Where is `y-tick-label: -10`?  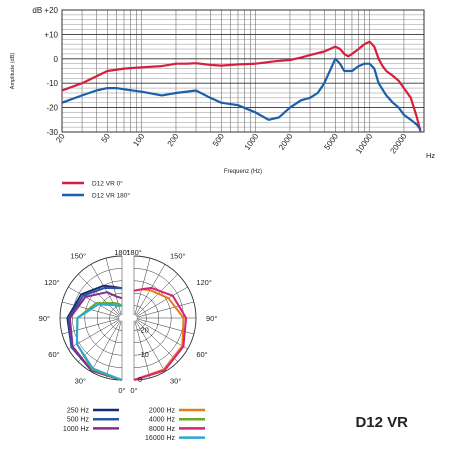
y-tick-label: -10 is located at coordinates (52, 83).